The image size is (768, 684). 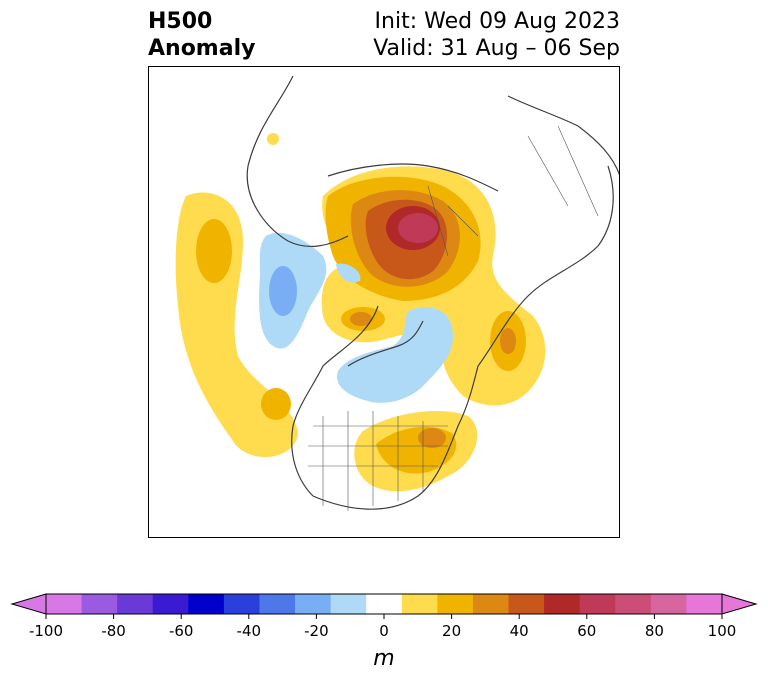 I want to click on init-date: Init: Wed 09 Aug 2023, so click(x=497, y=21).